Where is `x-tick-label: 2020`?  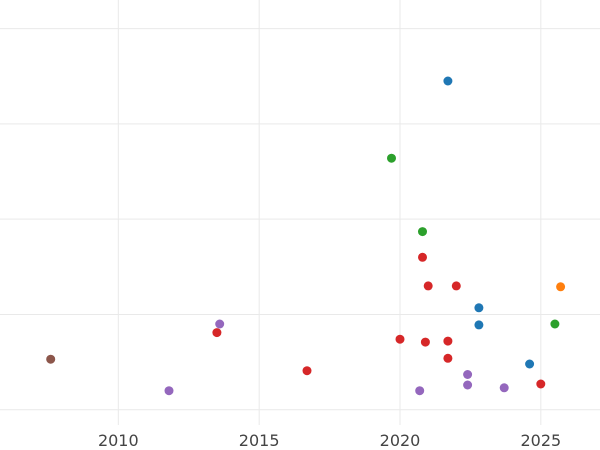
x-tick-label: 2020 is located at coordinates (400, 440).